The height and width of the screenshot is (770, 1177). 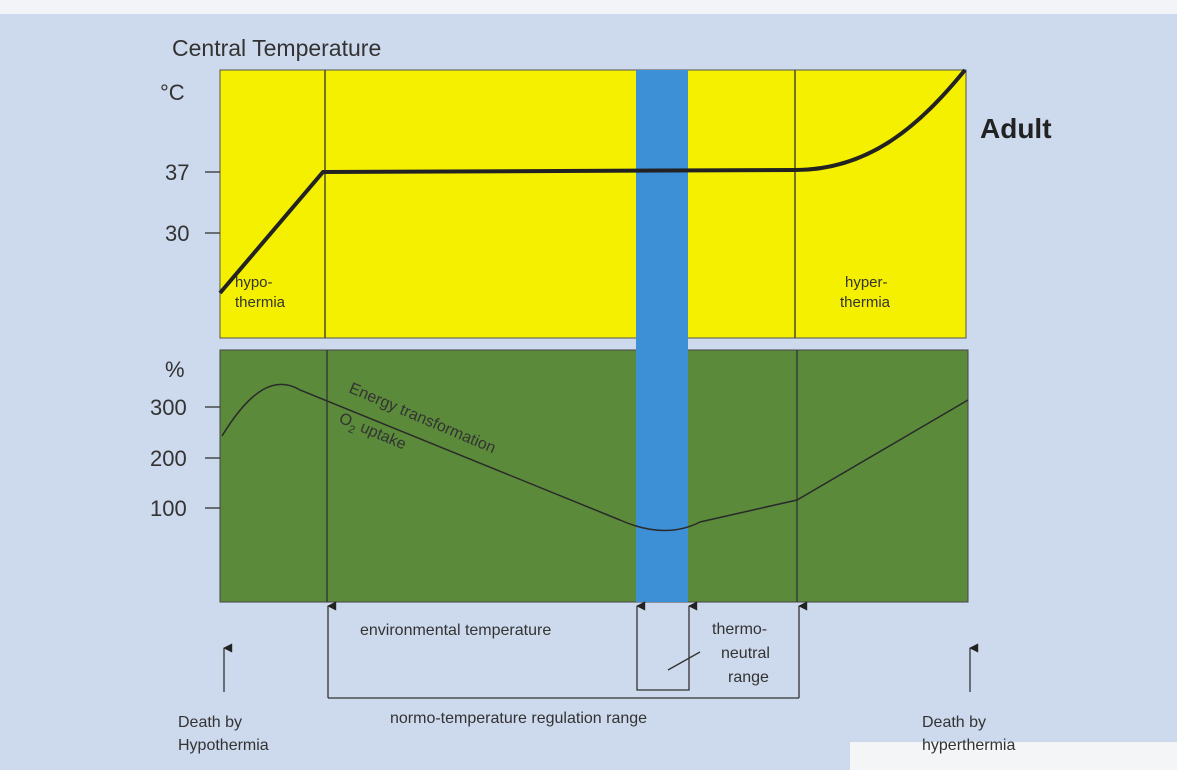 I want to click on range-label: normo-temperature regulation range, so click(x=518, y=718).